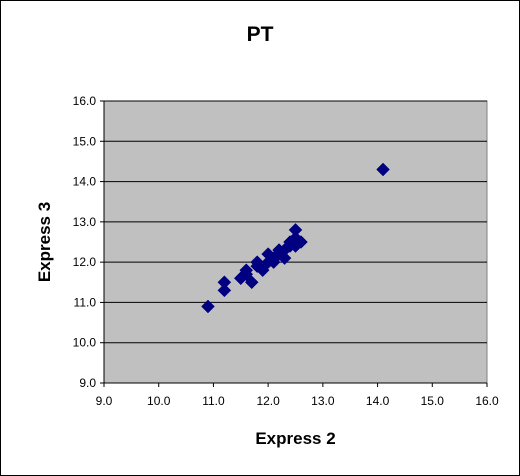 The image size is (520, 476). Describe the element at coordinates (295, 438) in the screenshot. I see `x-axis-title: Express 2` at that location.